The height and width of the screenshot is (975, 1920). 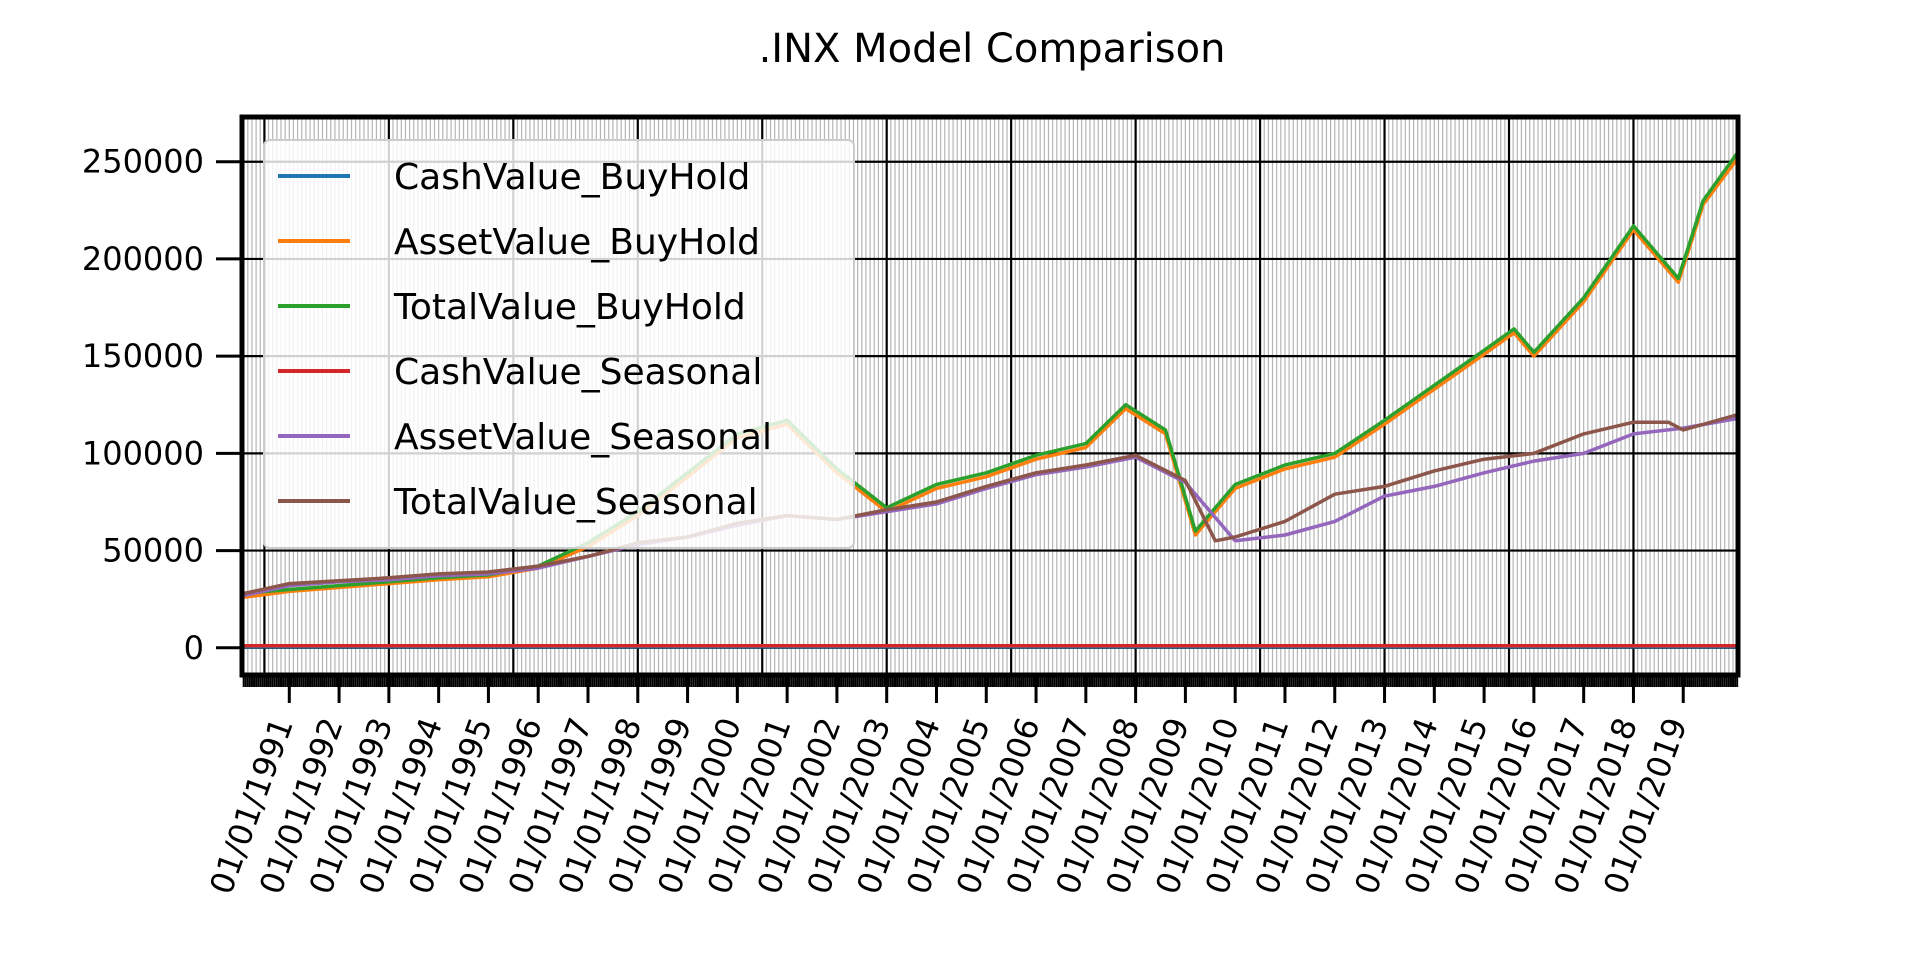 I want to click on legend-label: CashValue_Seasonal, so click(x=578, y=372).